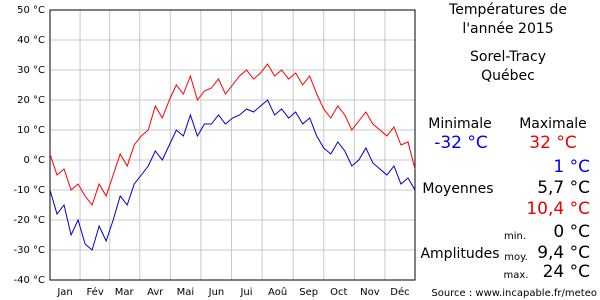 The height and width of the screenshot is (300, 600). Describe the element at coordinates (566, 272) in the screenshot. I see `stat-value: 24 °C` at that location.